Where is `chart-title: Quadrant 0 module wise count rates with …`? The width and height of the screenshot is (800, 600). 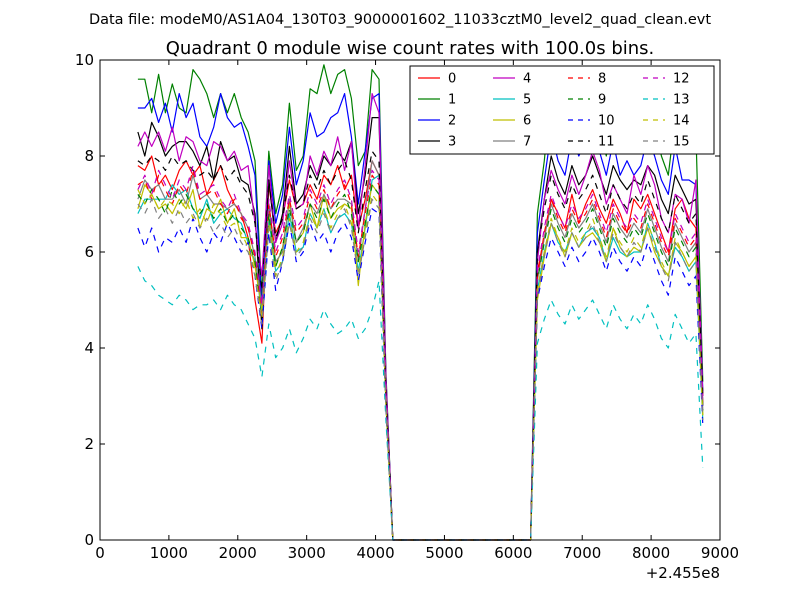
chart-title: Quadrant 0 module wise count rates with … is located at coordinates (410, 48).